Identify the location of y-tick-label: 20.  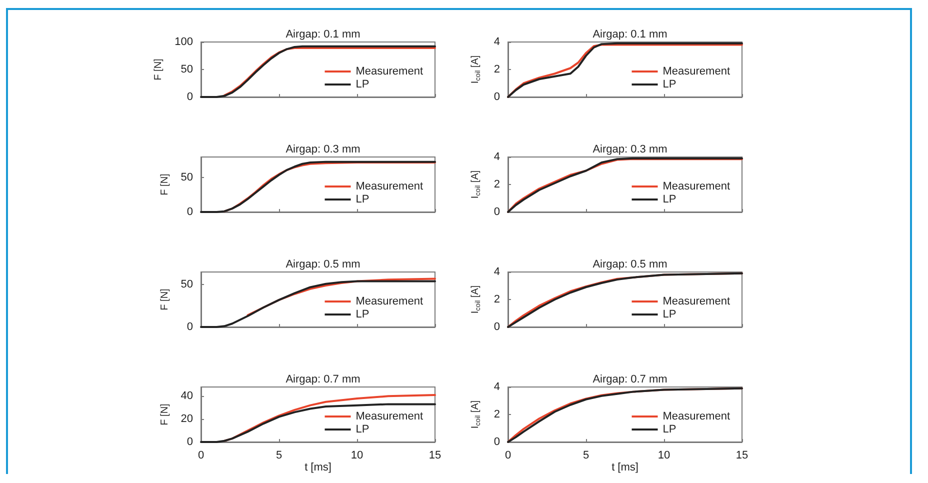
(186, 419).